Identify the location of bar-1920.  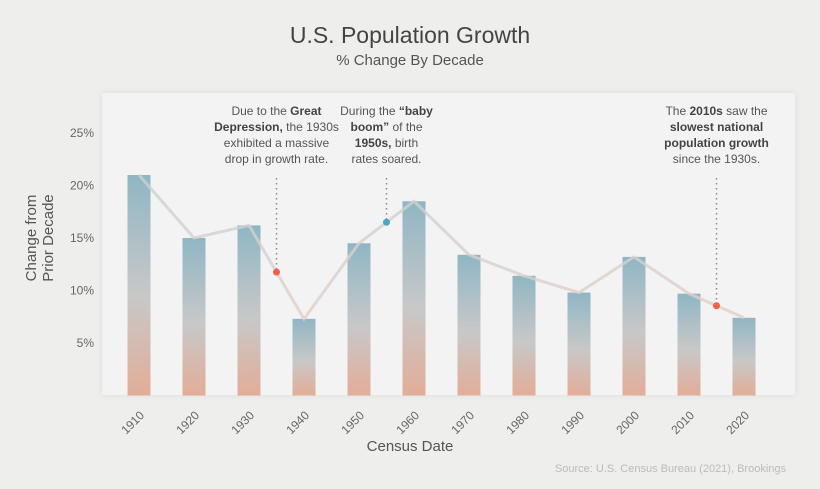
(194, 317).